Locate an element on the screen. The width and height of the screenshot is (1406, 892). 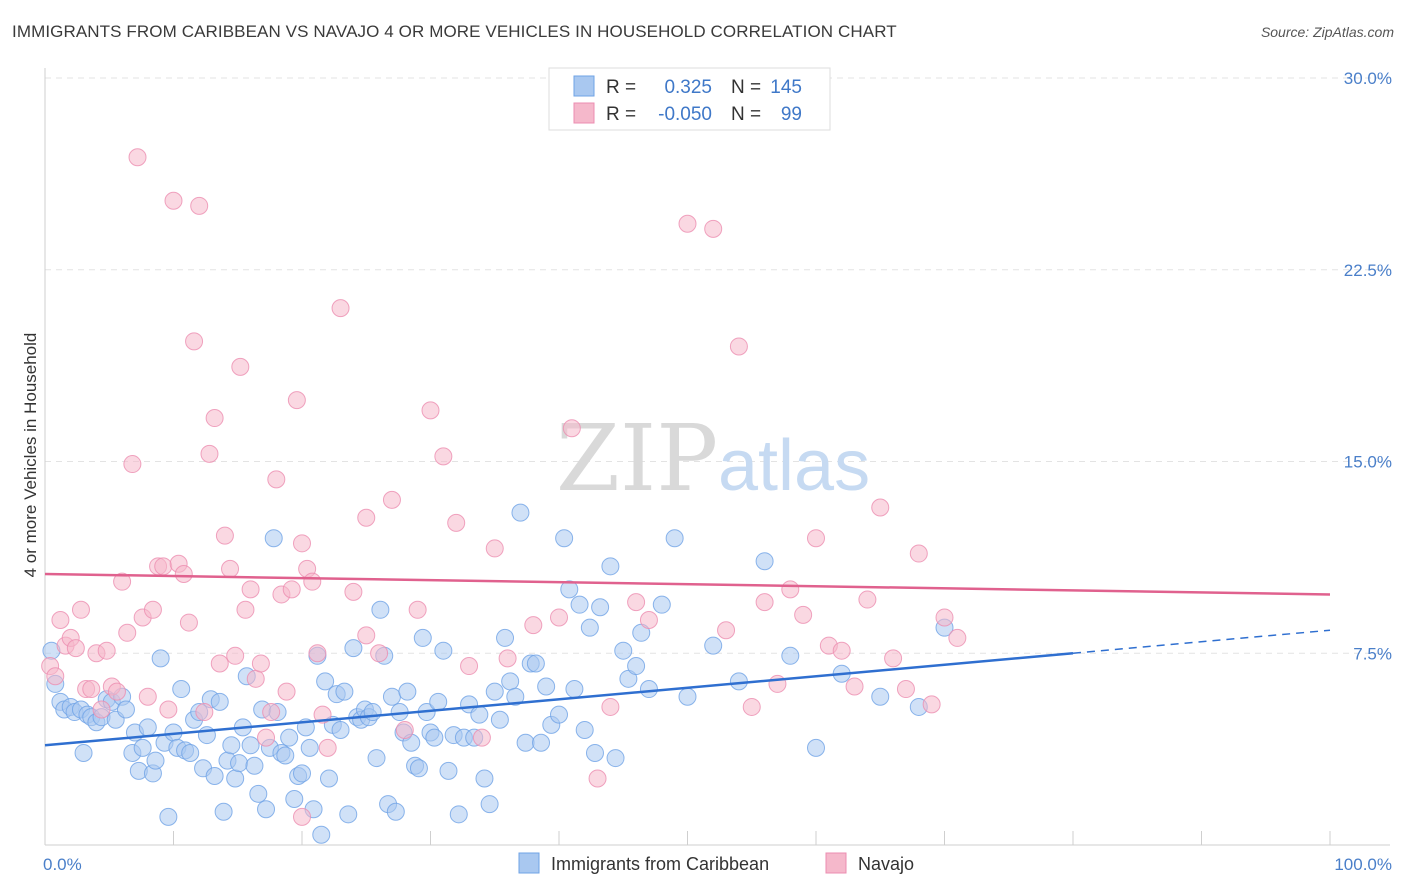
legend-swatch-caribbean is located at coordinates (584, 86).